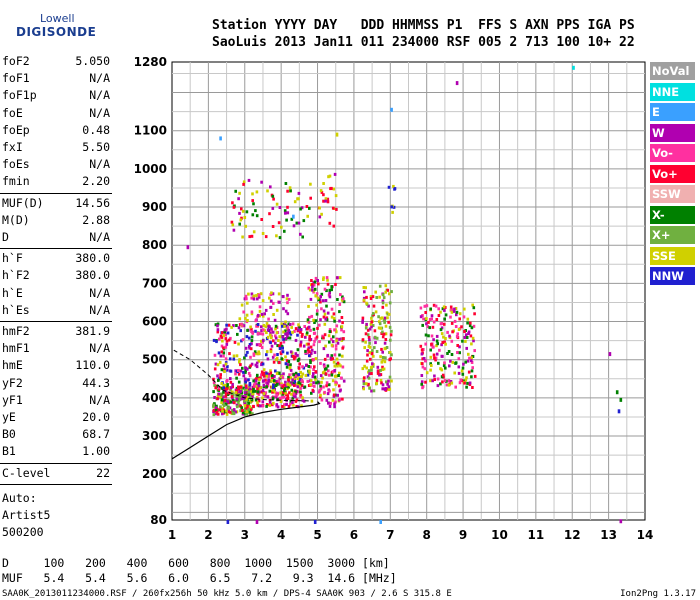 This screenshot has height=600, width=700. Describe the element at coordinates (317, 535) in the screenshot. I see `x-tick-label: 5` at that location.